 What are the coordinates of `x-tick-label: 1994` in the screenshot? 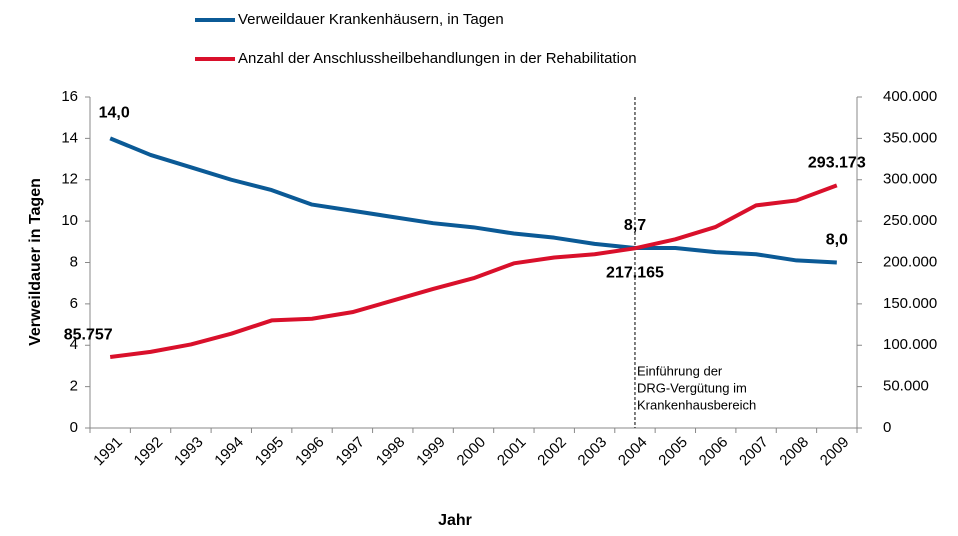 It's located at (229, 452).